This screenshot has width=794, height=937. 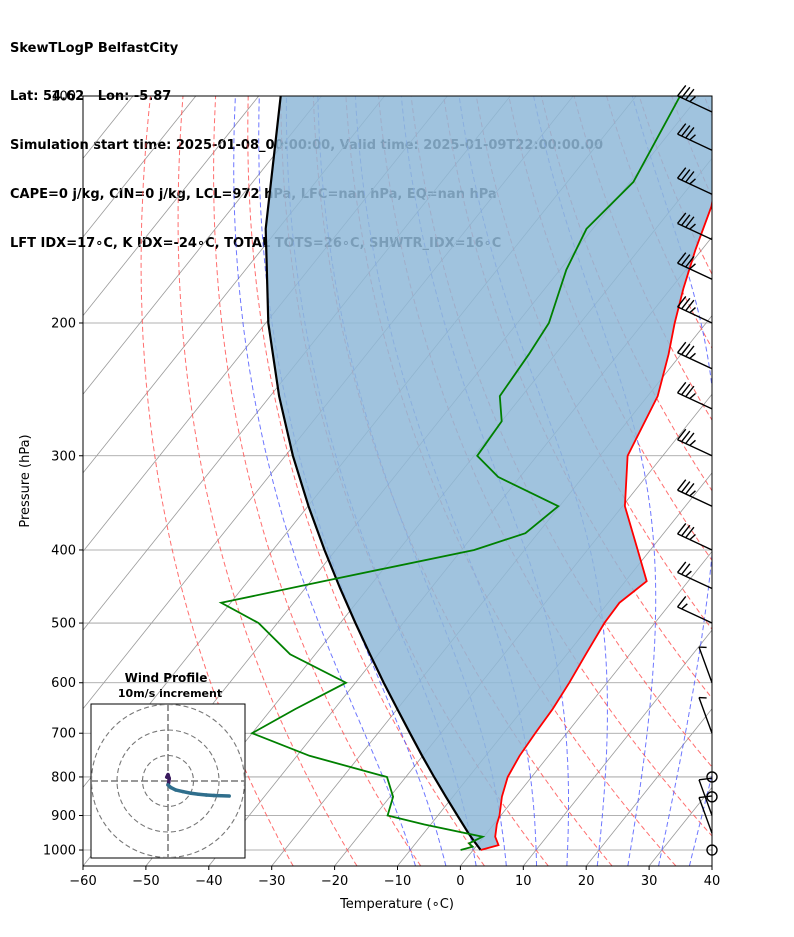 I want to click on x-tick-label: 40, so click(x=712, y=881).